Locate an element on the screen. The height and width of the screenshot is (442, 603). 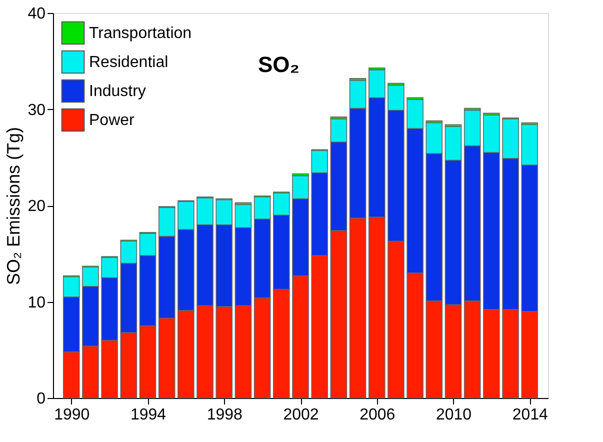
y-tick-label: 10 is located at coordinates (37, 303).